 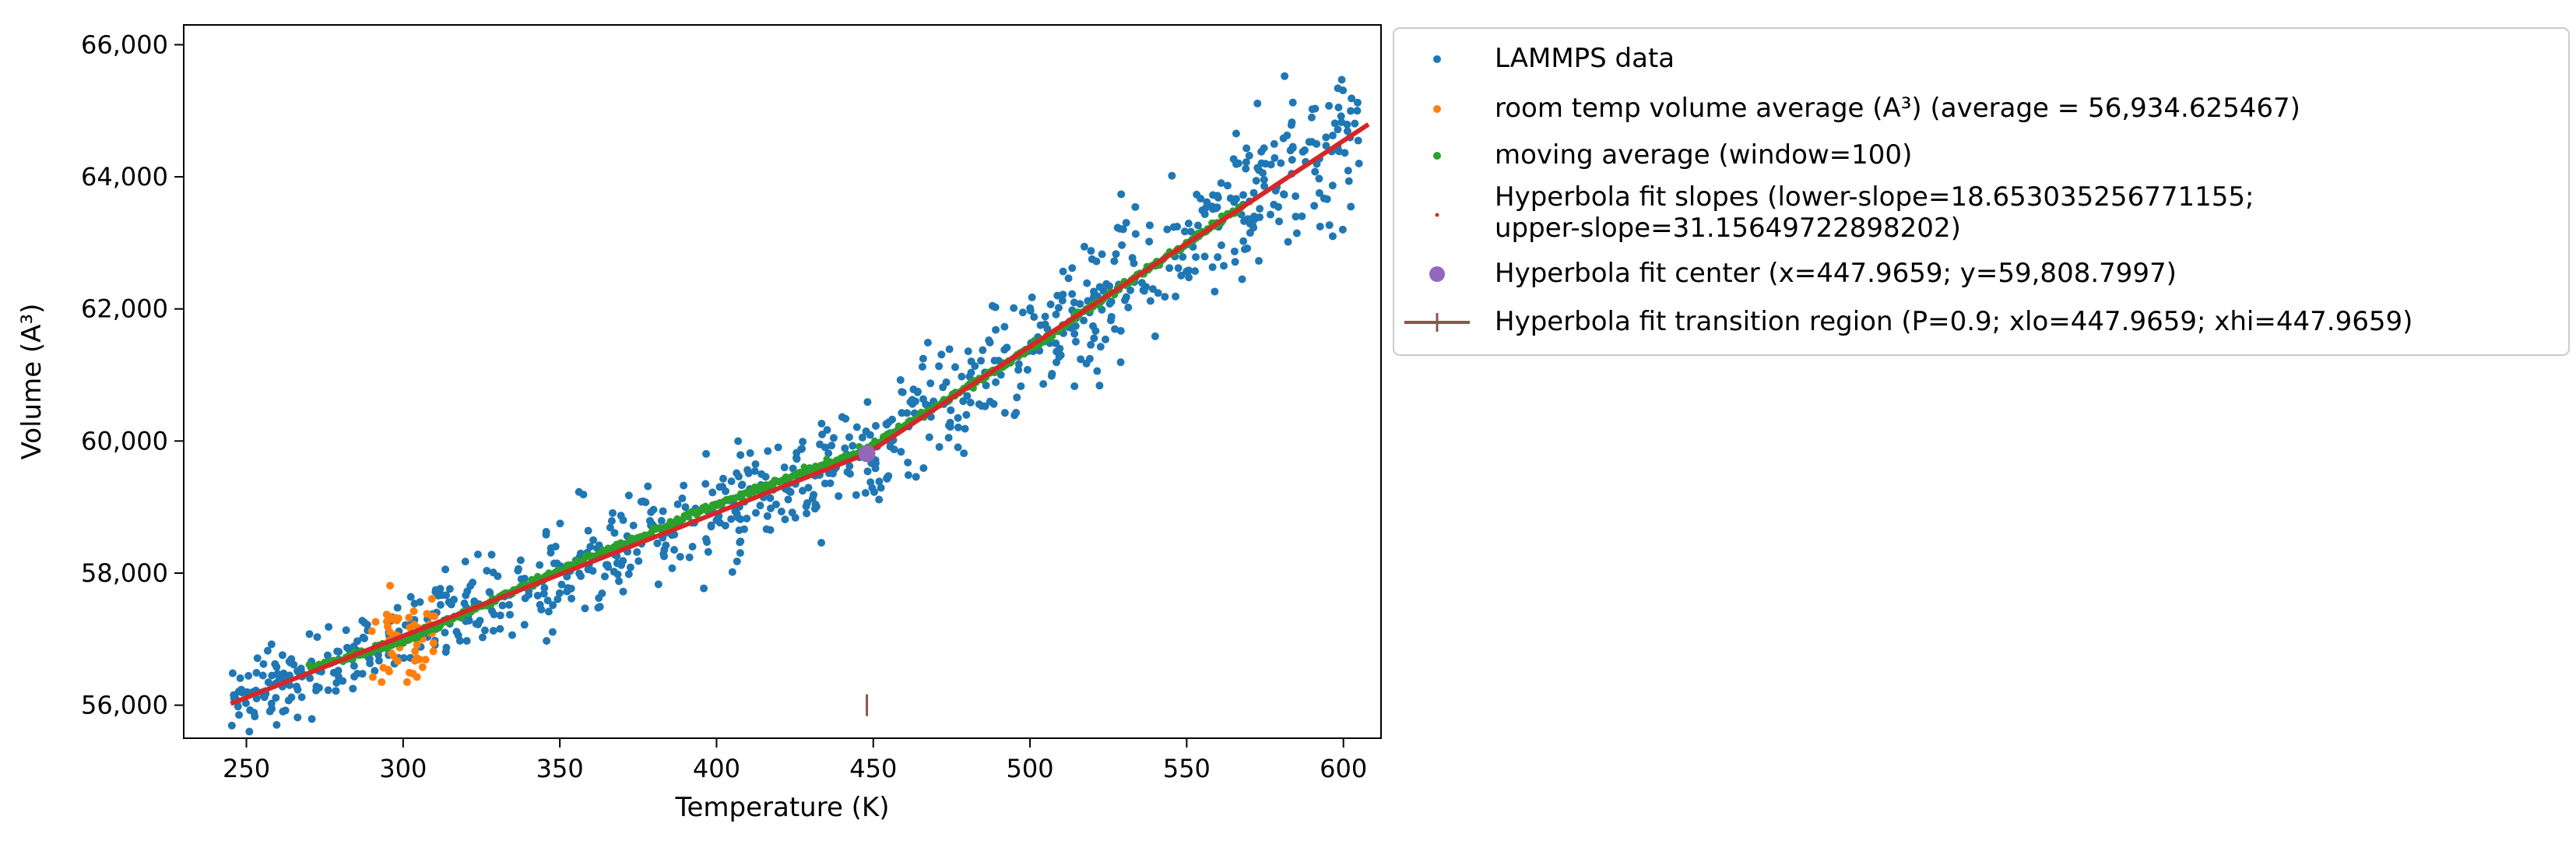 I want to click on x-tick-label: 600, so click(x=1344, y=768).